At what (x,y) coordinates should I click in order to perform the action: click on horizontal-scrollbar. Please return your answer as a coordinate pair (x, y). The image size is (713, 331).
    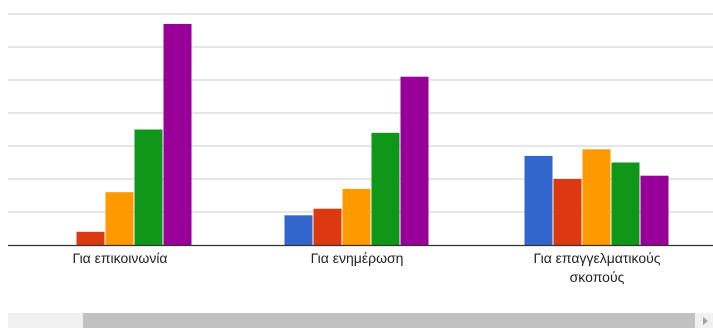
    Looking at the image, I should click on (360, 320).